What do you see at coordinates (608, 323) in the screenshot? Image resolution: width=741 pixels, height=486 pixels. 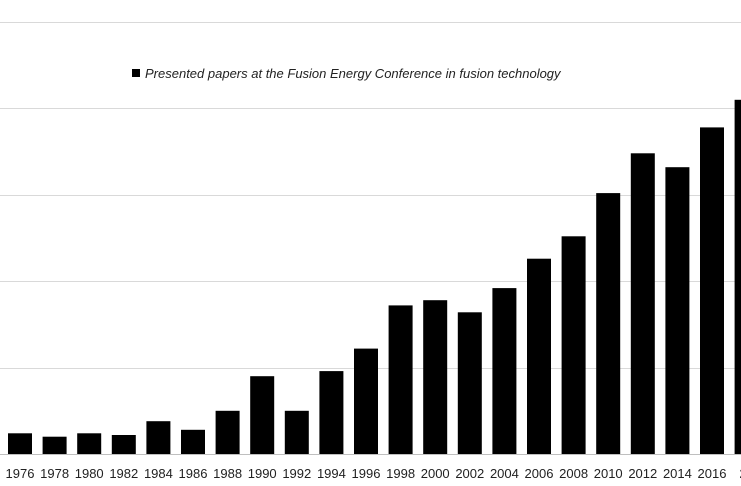 I see `bar-2010` at bounding box center [608, 323].